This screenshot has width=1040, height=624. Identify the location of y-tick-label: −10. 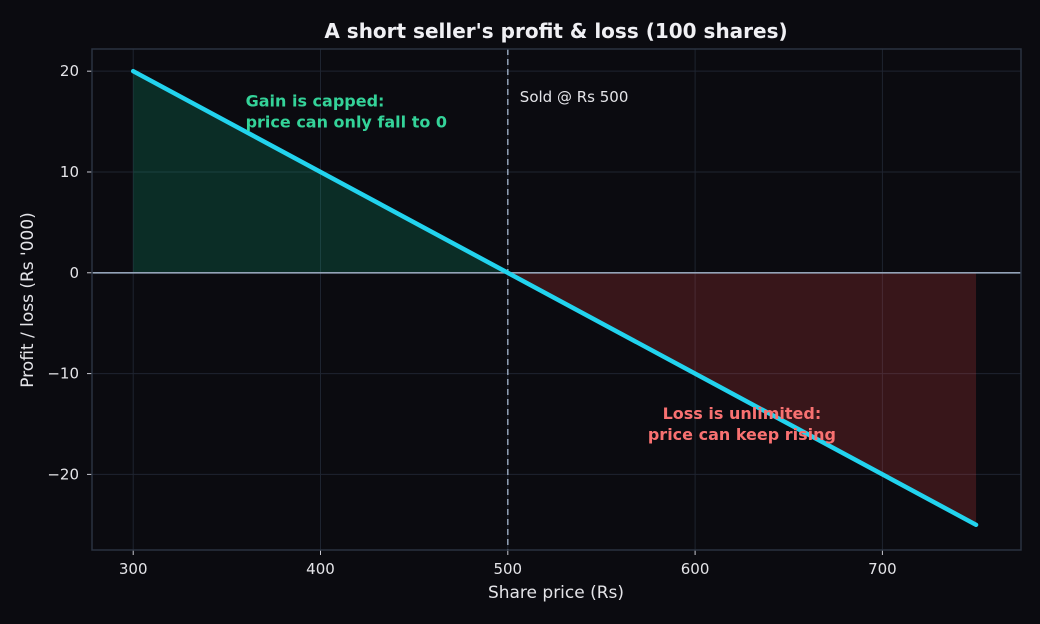
(63, 374).